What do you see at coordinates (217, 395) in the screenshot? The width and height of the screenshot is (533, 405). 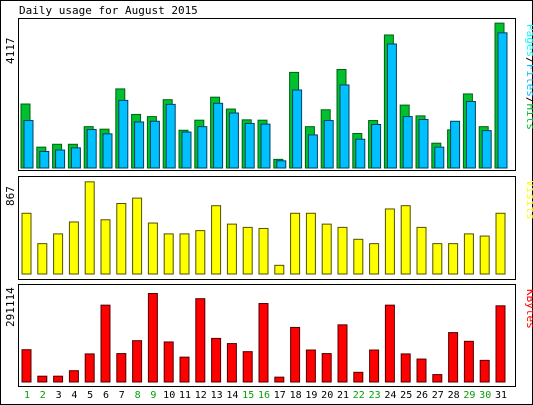 I see `day-label: 13` at bounding box center [217, 395].